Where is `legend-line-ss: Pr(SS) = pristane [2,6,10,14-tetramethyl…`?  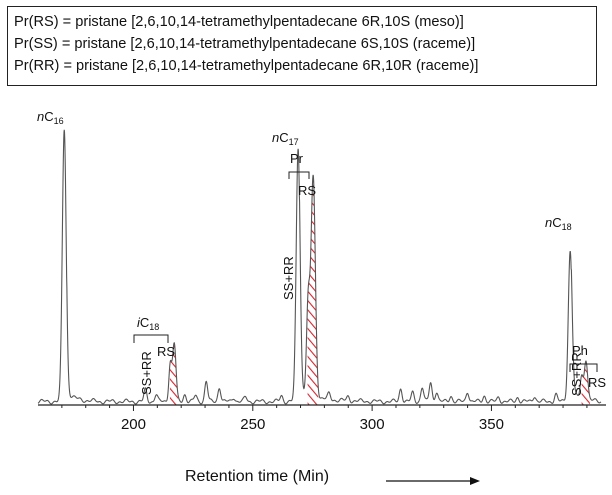
legend-line-ss: Pr(SS) = pristane [2,6,10,14-tetramethyl… is located at coordinates (245, 44).